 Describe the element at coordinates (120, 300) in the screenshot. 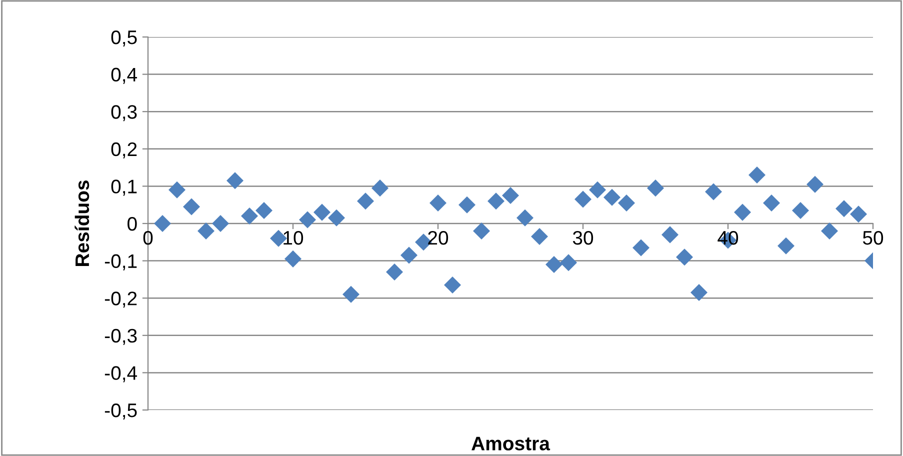

I see `y-tick-label: -0,2` at that location.